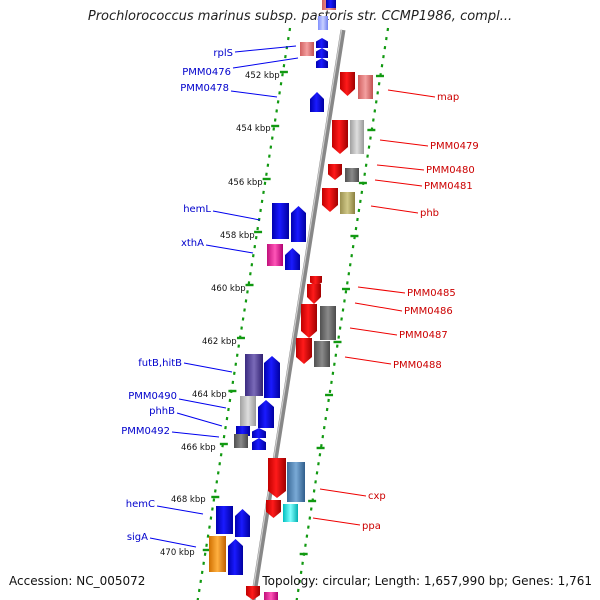 The height and width of the screenshot is (600, 600). Describe the element at coordinates (259, 433) in the screenshot. I see `gene-PMM0492-b` at that location.